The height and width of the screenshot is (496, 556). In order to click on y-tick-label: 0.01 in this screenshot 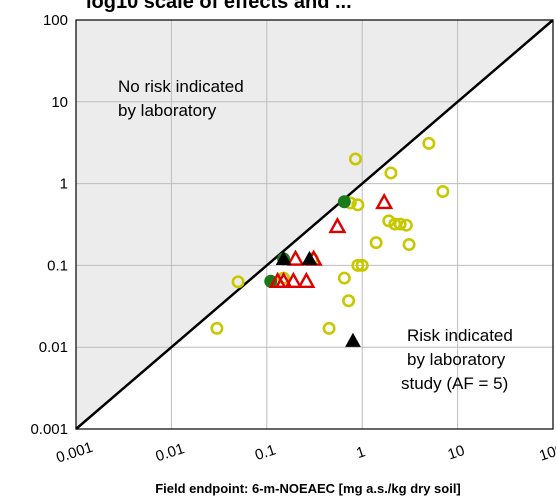, I will do `click(53, 347)`.